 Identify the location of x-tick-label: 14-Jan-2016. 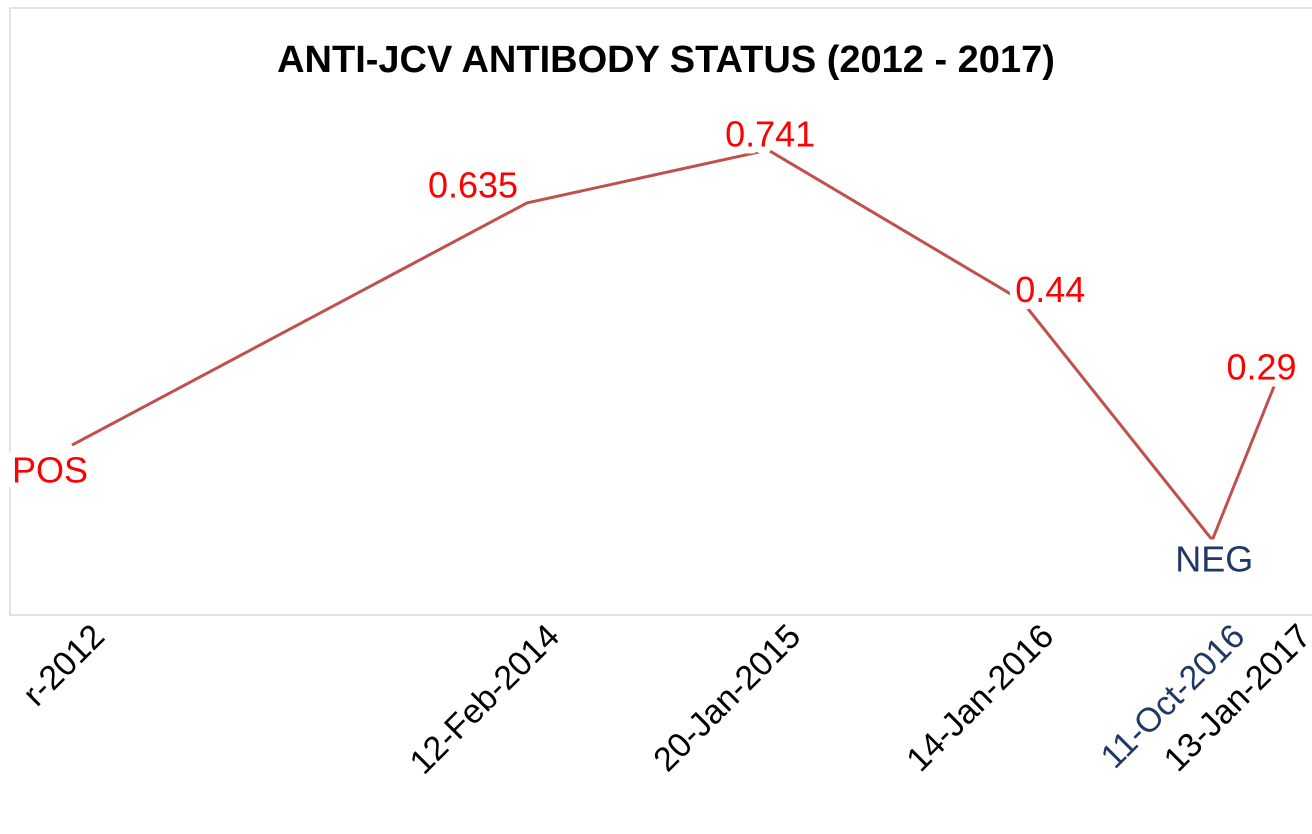
(980, 698).